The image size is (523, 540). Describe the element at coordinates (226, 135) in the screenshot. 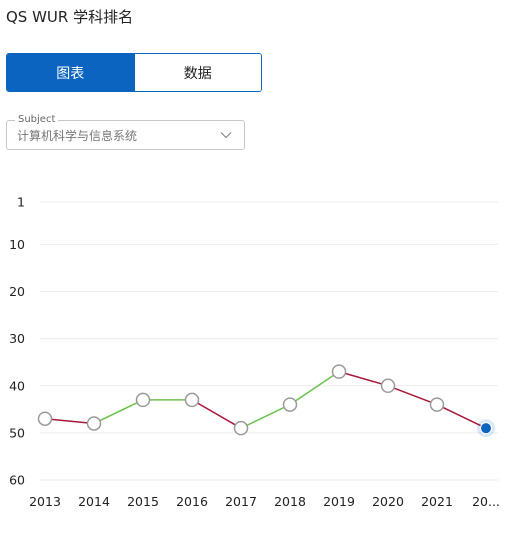

I see `chevron-down-icon` at that location.